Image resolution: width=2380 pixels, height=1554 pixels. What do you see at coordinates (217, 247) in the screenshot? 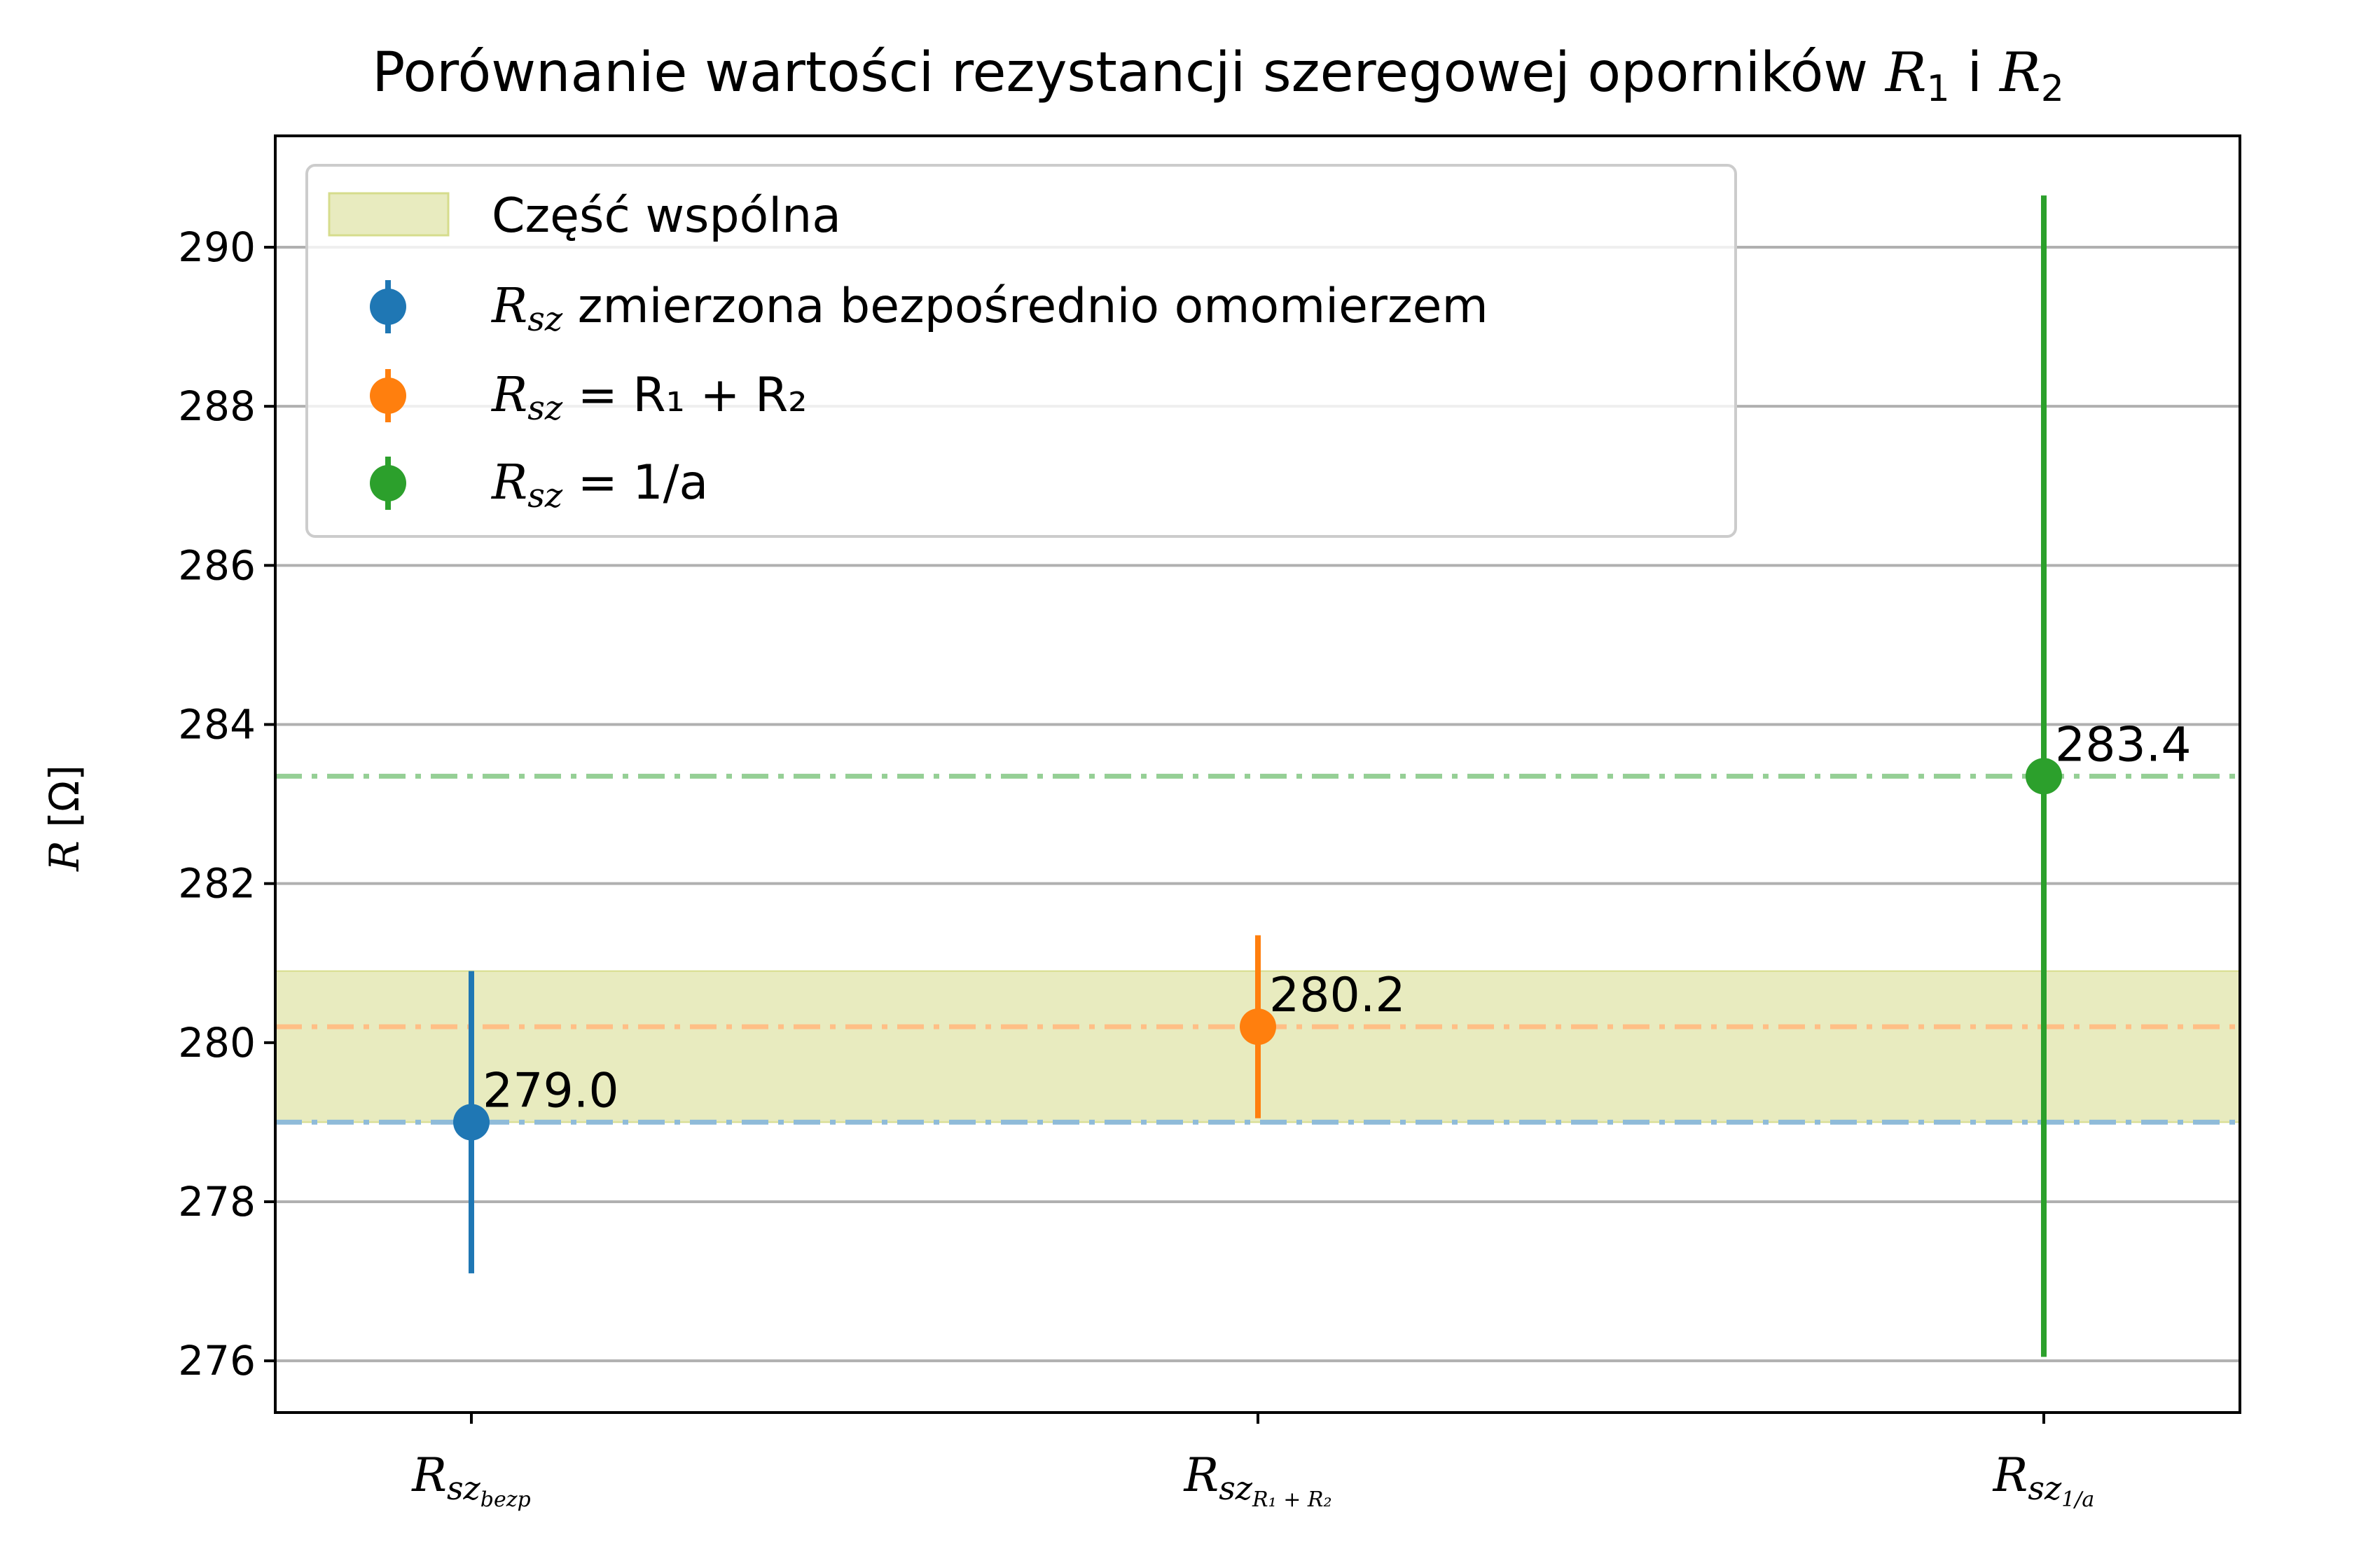
I see `y-tick-label: 290` at bounding box center [217, 247].